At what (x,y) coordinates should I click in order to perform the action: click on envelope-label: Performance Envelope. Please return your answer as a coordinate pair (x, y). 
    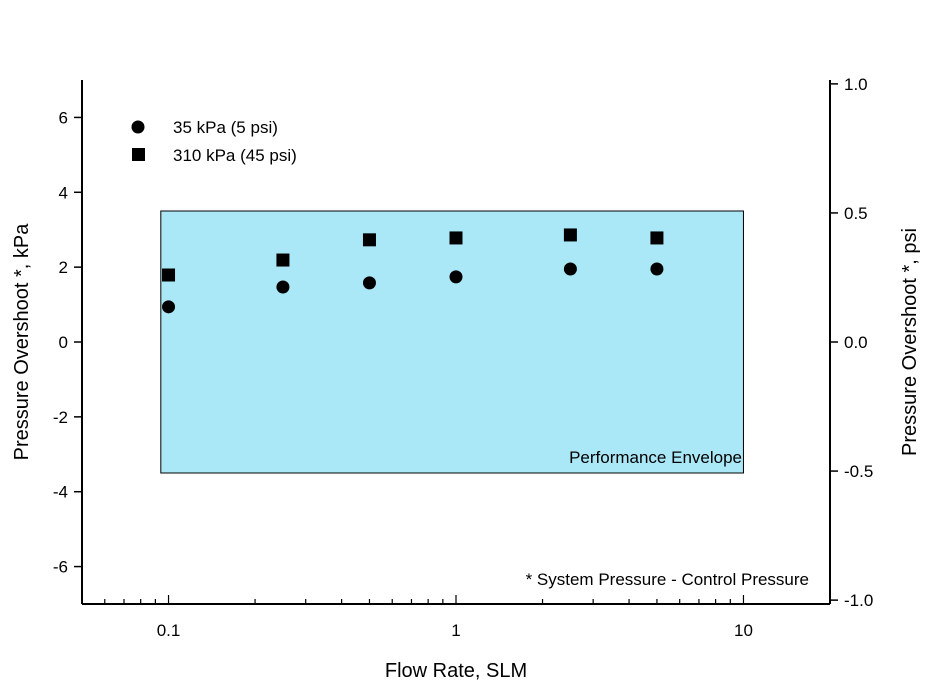
    Looking at the image, I should click on (655, 457).